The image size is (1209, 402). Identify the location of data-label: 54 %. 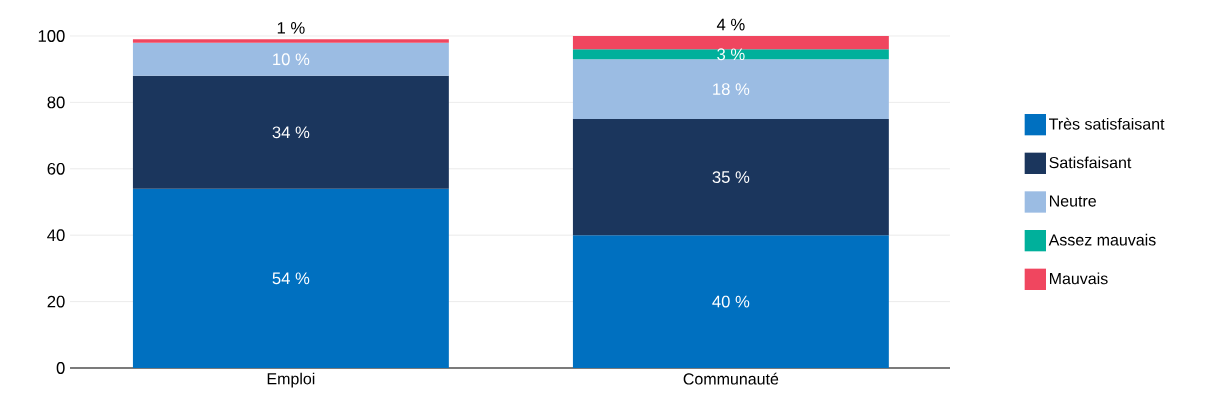
(291, 278).